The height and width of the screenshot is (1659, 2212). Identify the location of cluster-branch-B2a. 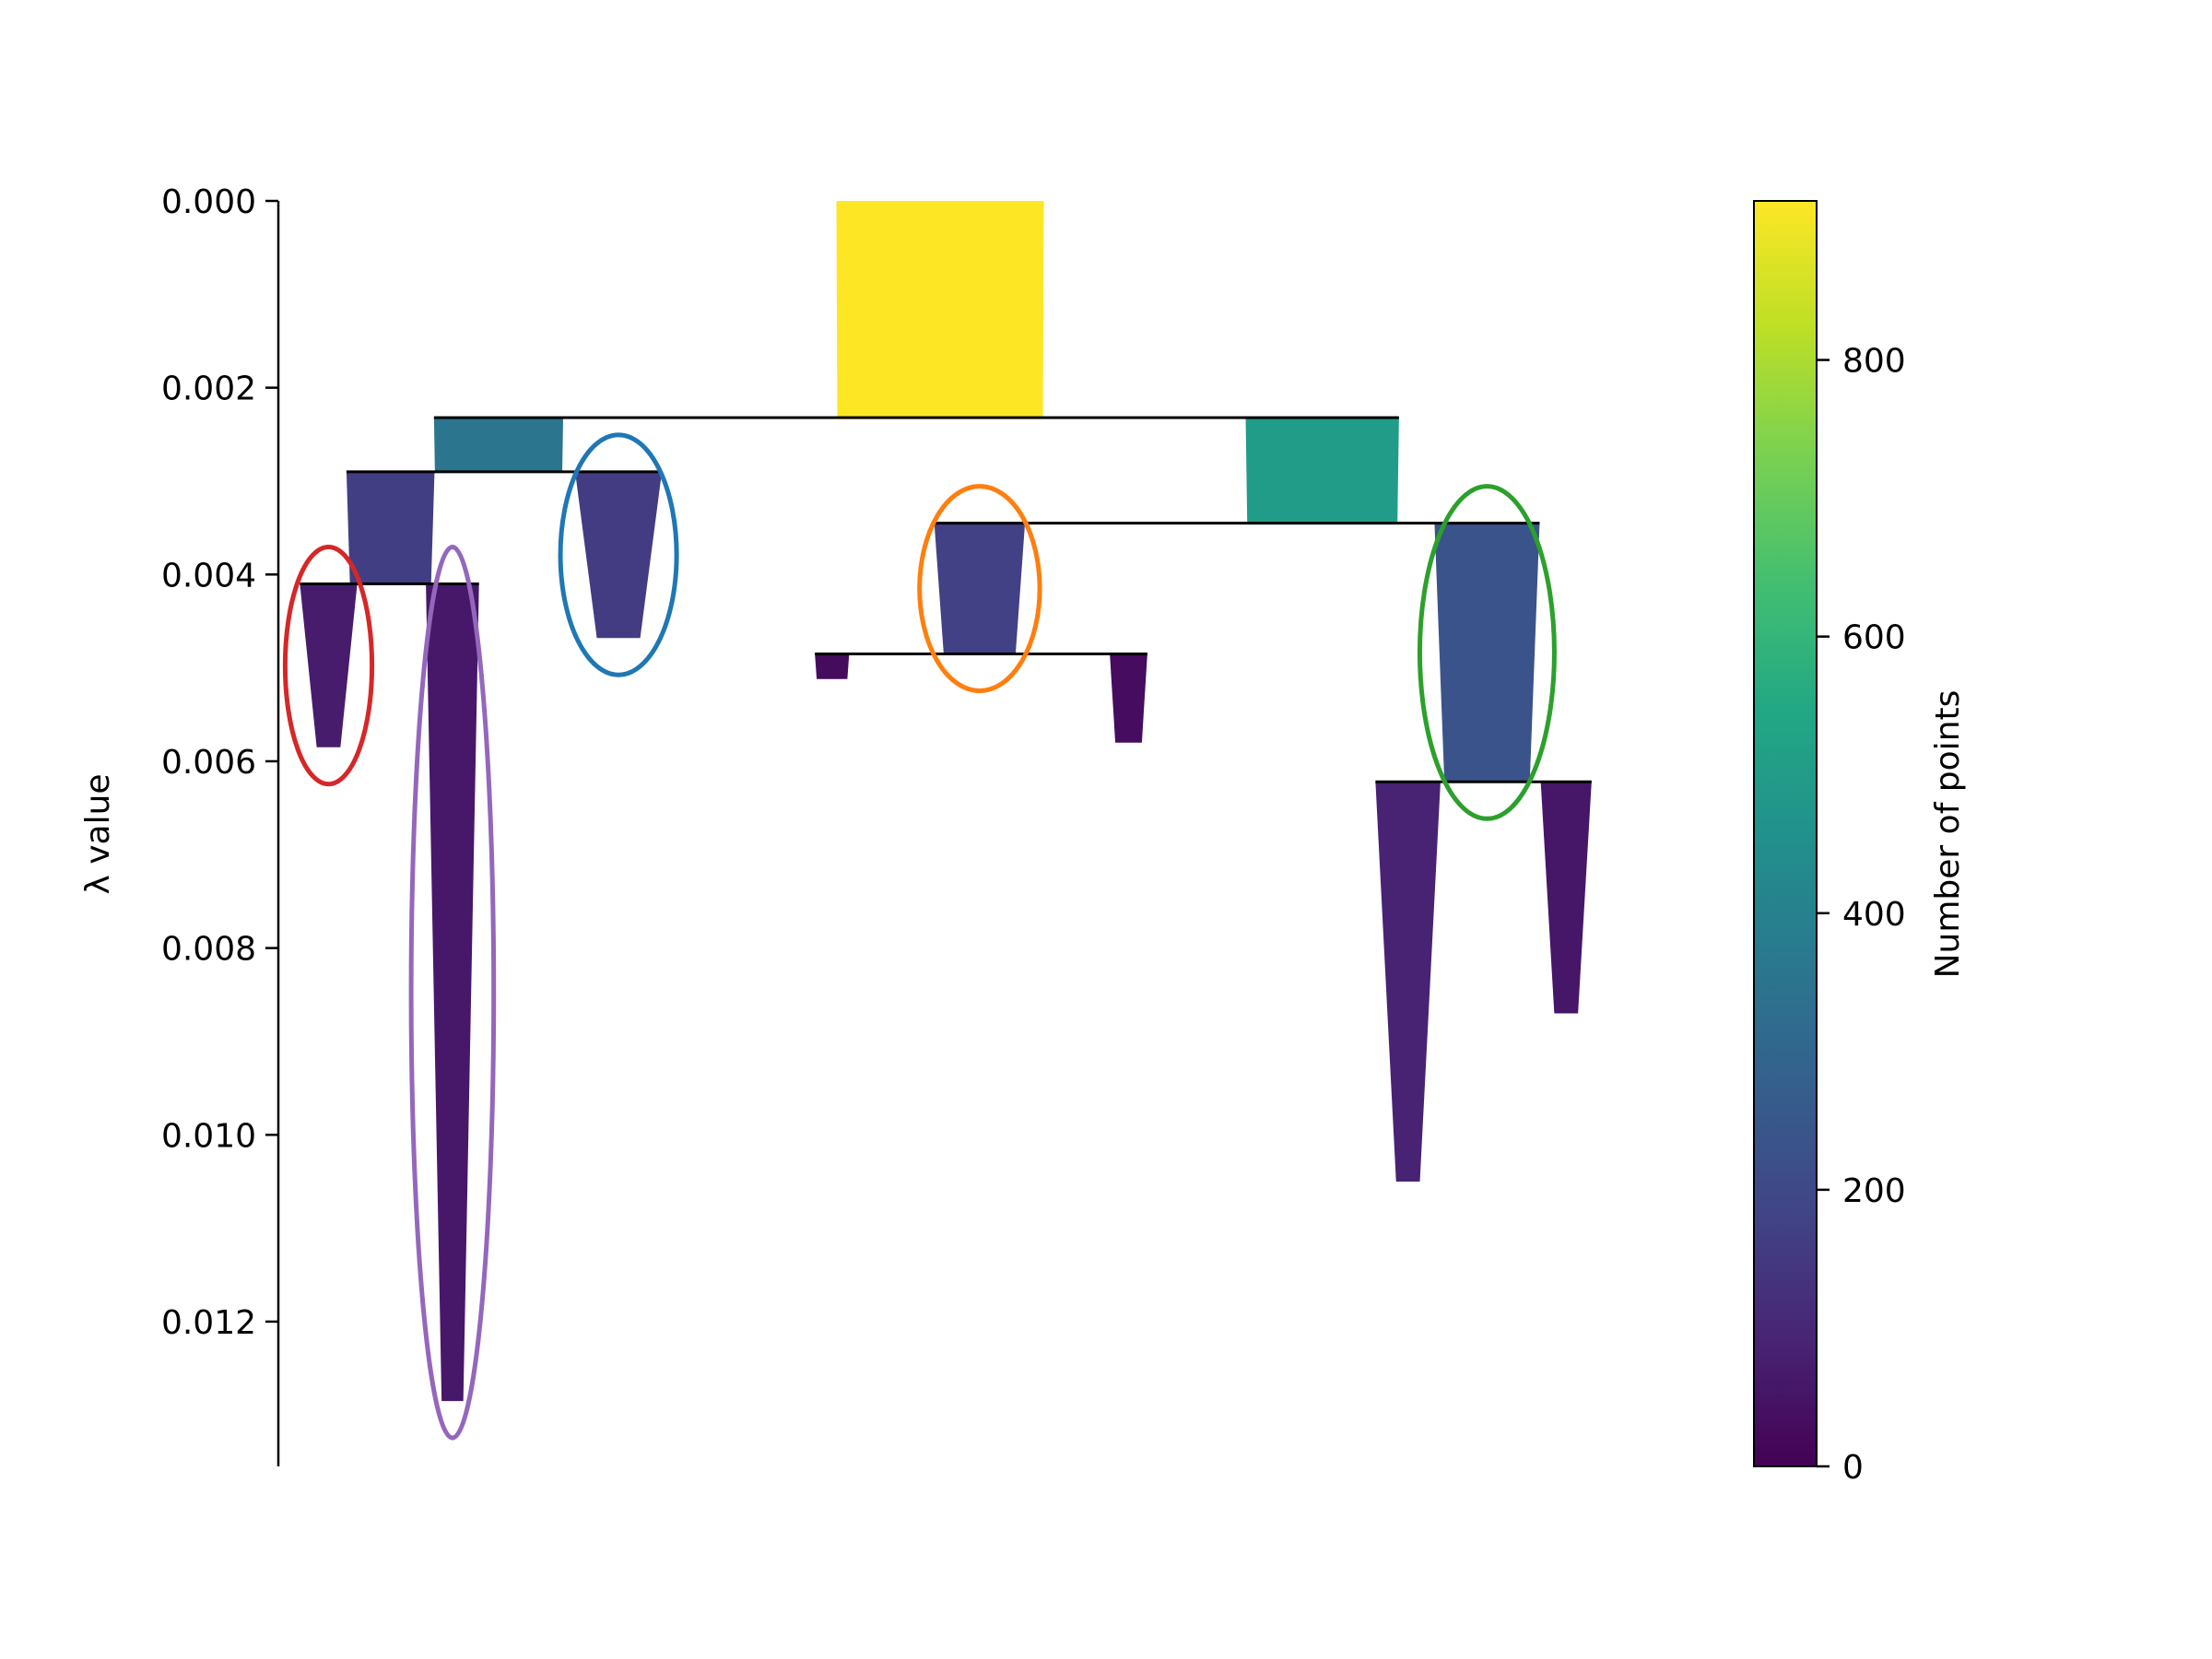
(1408, 982).